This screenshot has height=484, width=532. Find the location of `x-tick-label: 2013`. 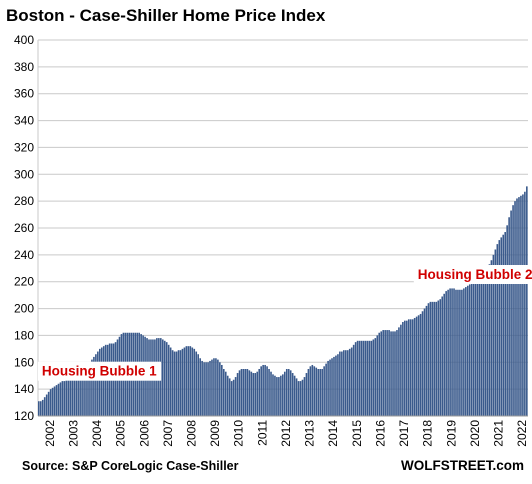

x-tick-label: 2013 is located at coordinates (310, 433).